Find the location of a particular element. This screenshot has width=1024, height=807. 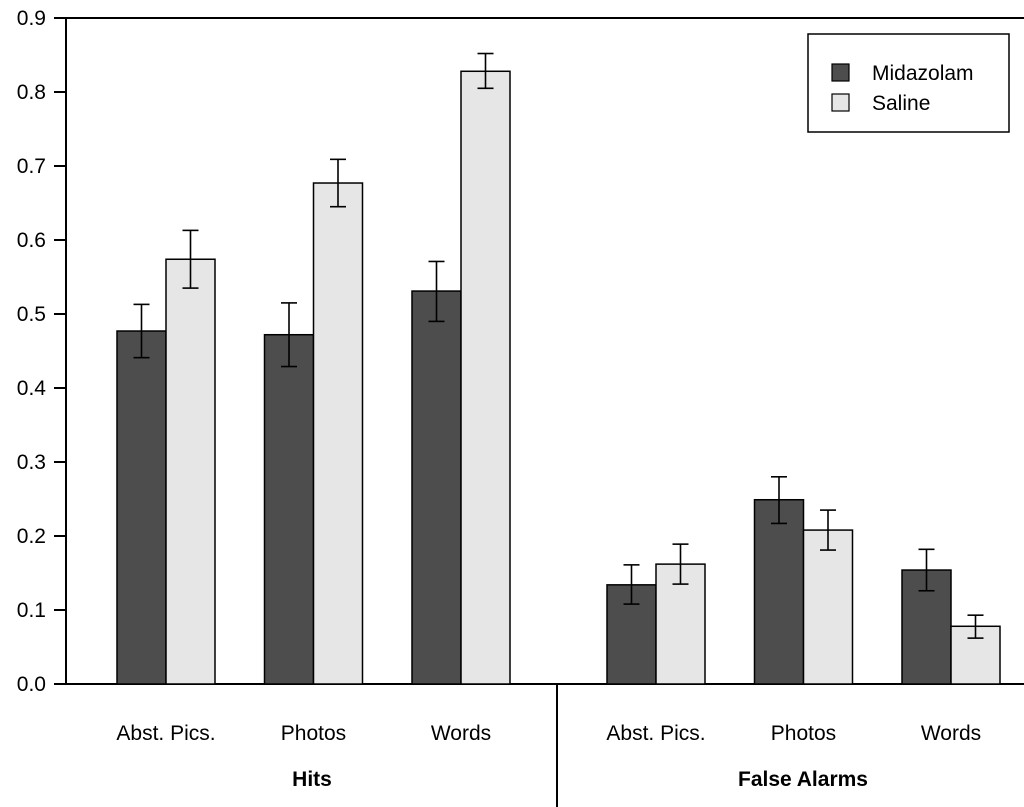

y-tick-label: 0.0 is located at coordinates (31, 684).